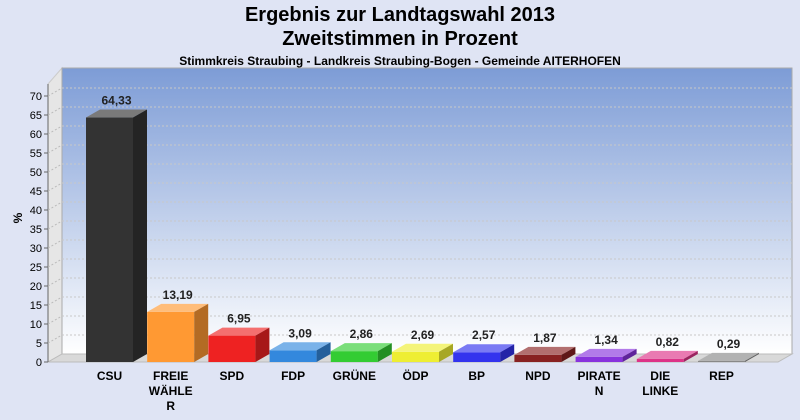 The width and height of the screenshot is (800, 420). I want to click on x-tick-label: DIE, so click(660, 376).